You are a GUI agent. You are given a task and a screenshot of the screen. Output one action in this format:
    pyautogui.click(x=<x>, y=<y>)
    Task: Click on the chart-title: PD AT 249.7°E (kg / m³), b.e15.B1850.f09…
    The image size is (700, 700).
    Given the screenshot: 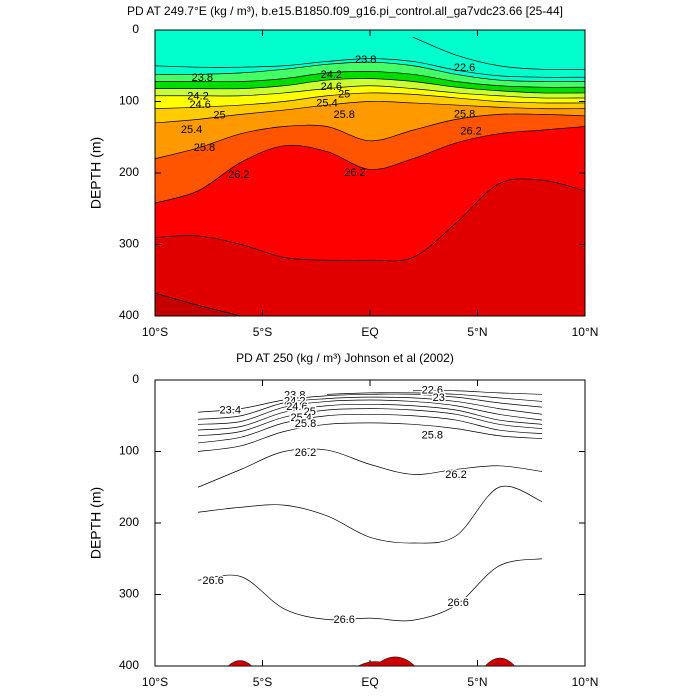 What is the action you would take?
    pyautogui.click(x=345, y=11)
    